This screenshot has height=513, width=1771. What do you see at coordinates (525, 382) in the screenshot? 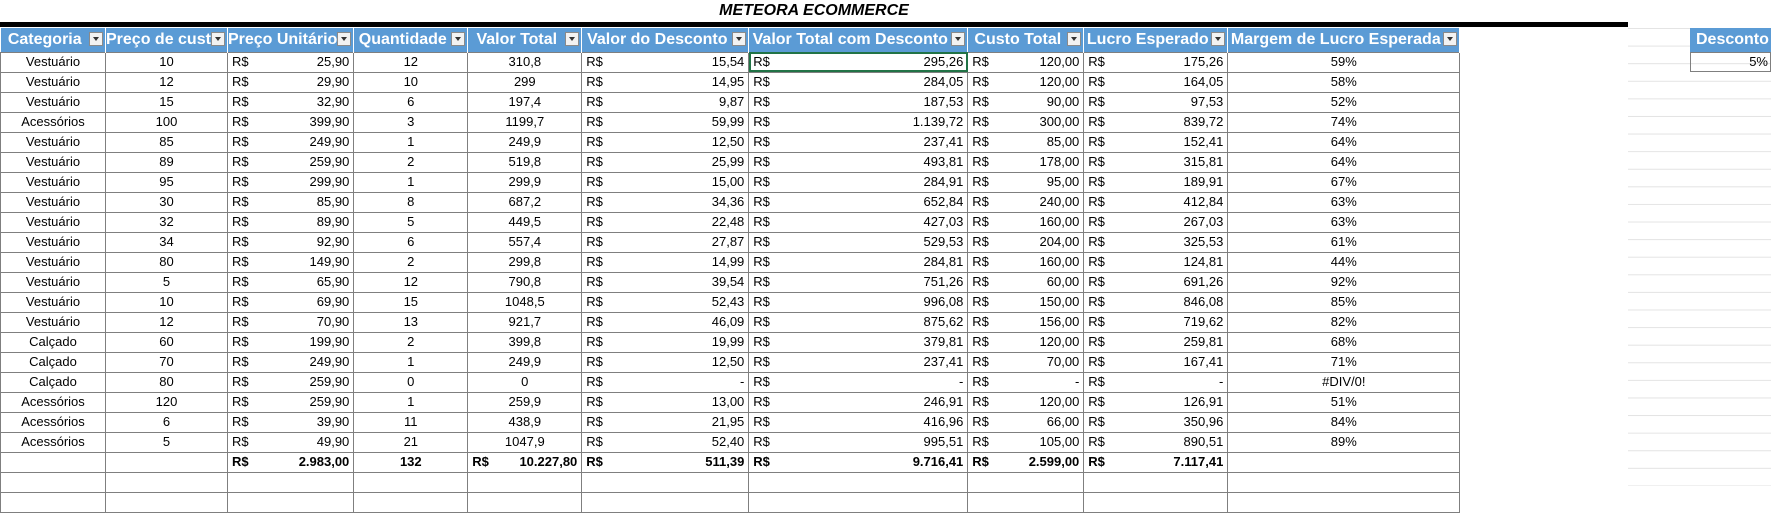
I see `col-valor-total-cell: 0` at bounding box center [525, 382].